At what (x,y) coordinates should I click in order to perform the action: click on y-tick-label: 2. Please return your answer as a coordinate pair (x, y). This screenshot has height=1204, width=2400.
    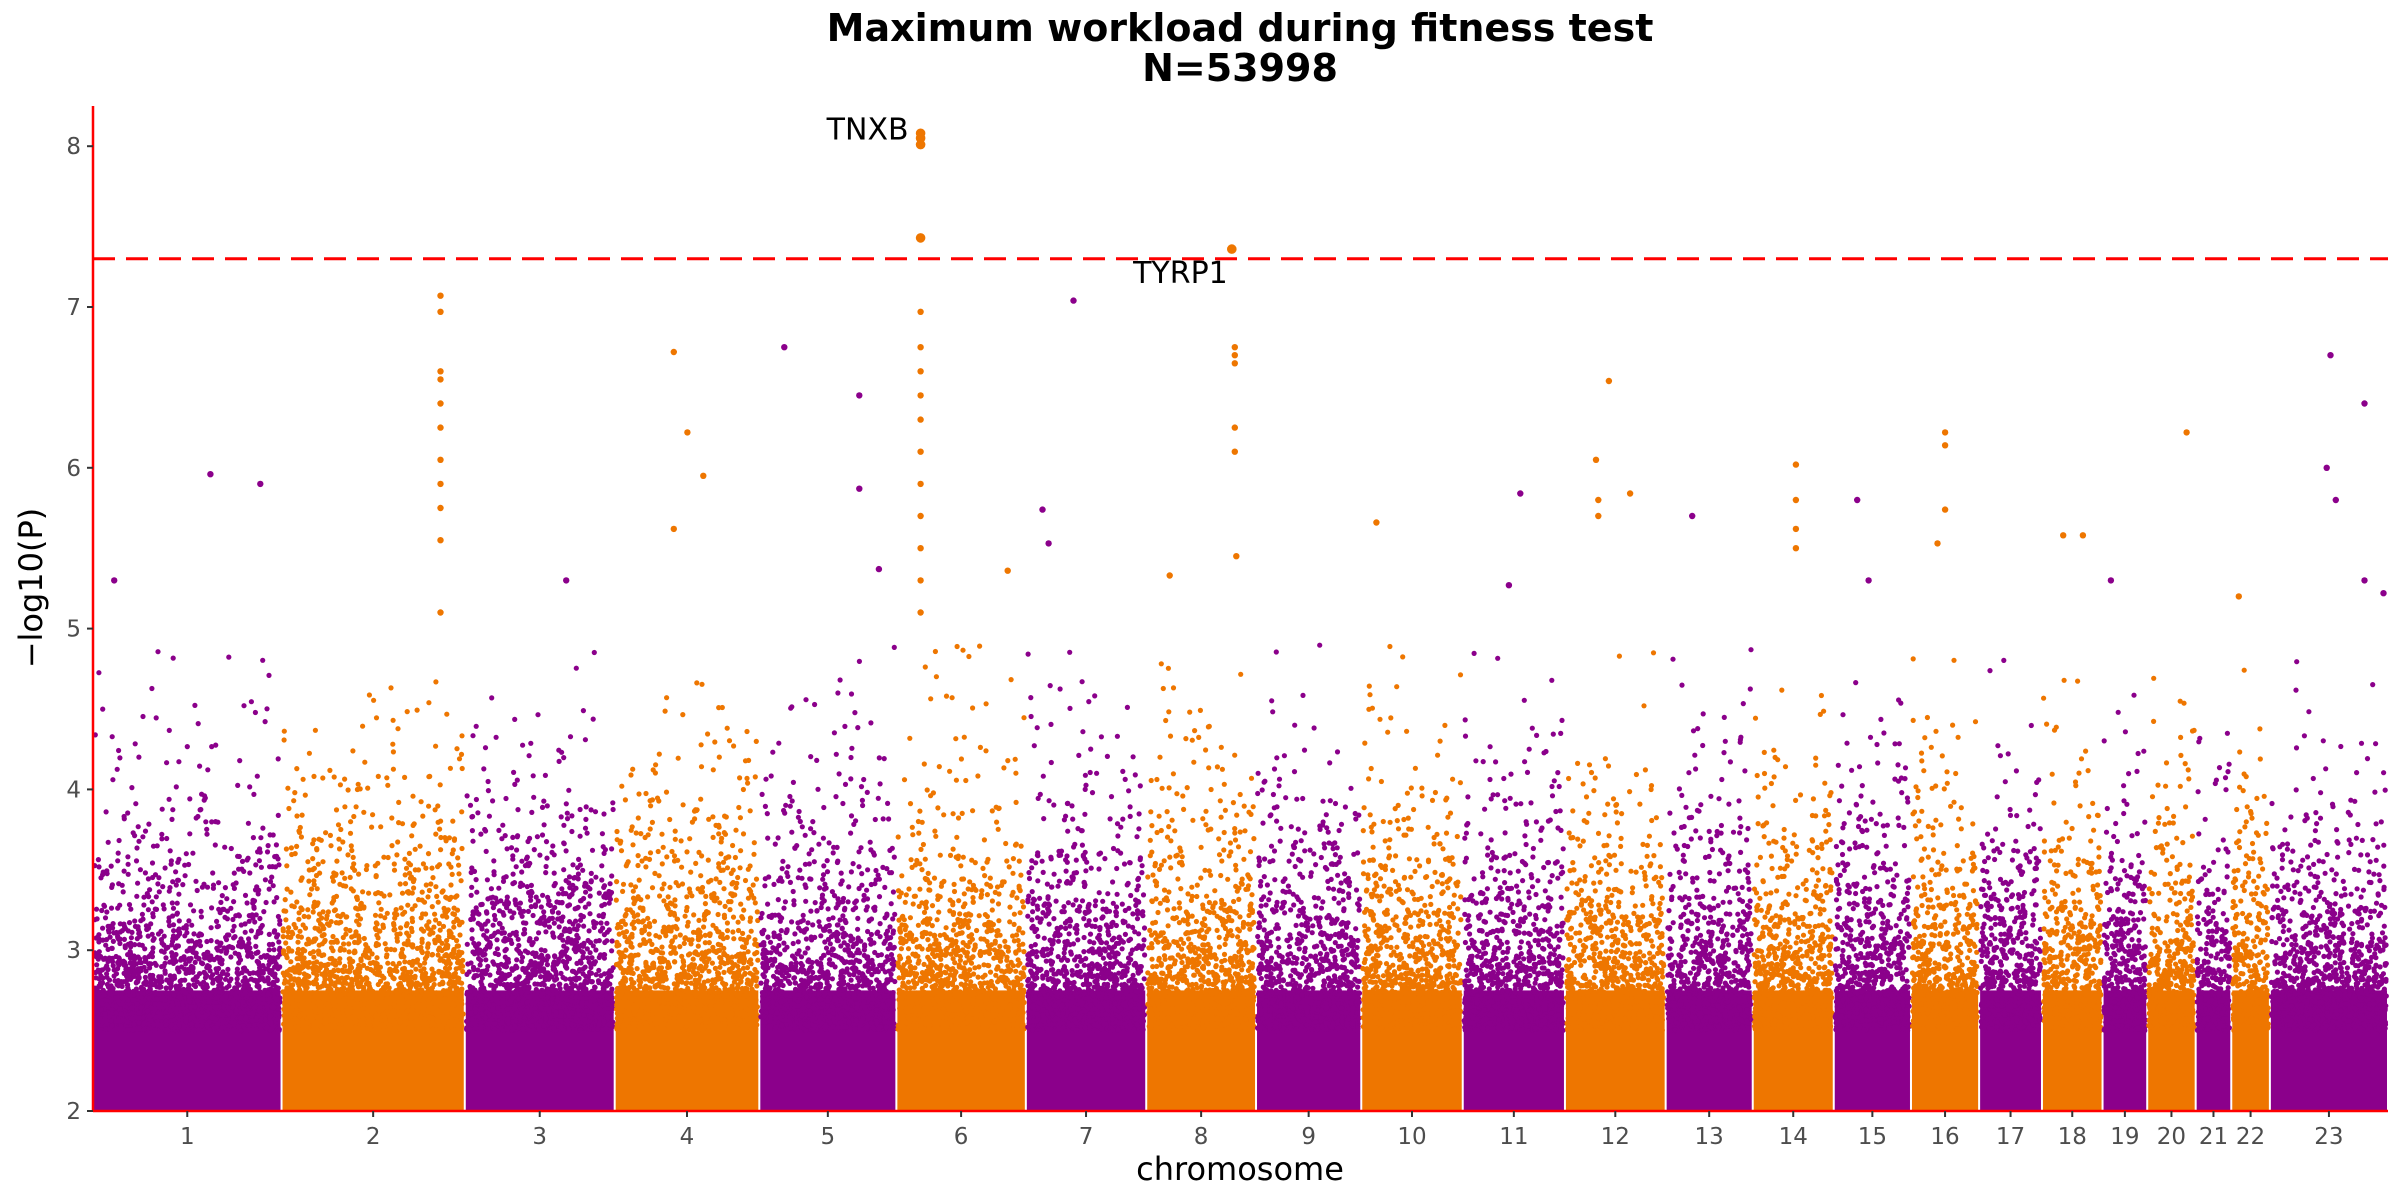
    Looking at the image, I should click on (73, 1112).